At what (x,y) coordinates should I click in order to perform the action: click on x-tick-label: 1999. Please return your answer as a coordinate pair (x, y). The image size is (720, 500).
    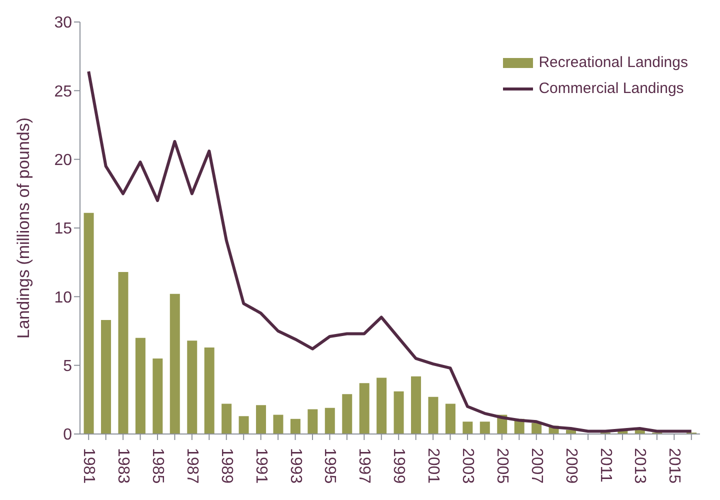
    Looking at the image, I should click on (399, 466).